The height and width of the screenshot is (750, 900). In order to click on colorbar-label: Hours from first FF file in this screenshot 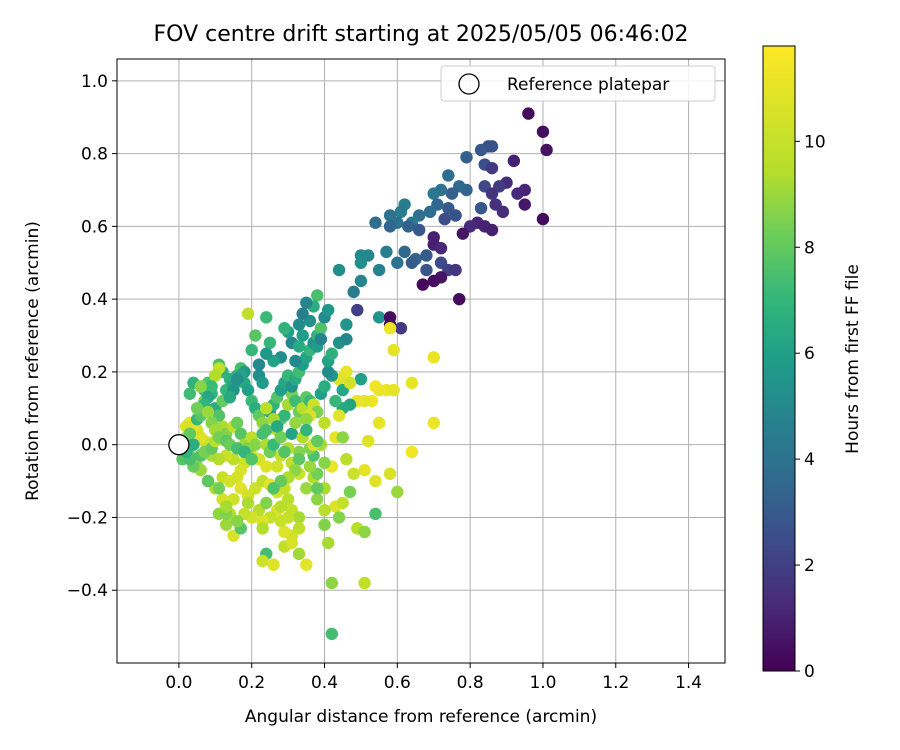, I will do `click(853, 359)`.